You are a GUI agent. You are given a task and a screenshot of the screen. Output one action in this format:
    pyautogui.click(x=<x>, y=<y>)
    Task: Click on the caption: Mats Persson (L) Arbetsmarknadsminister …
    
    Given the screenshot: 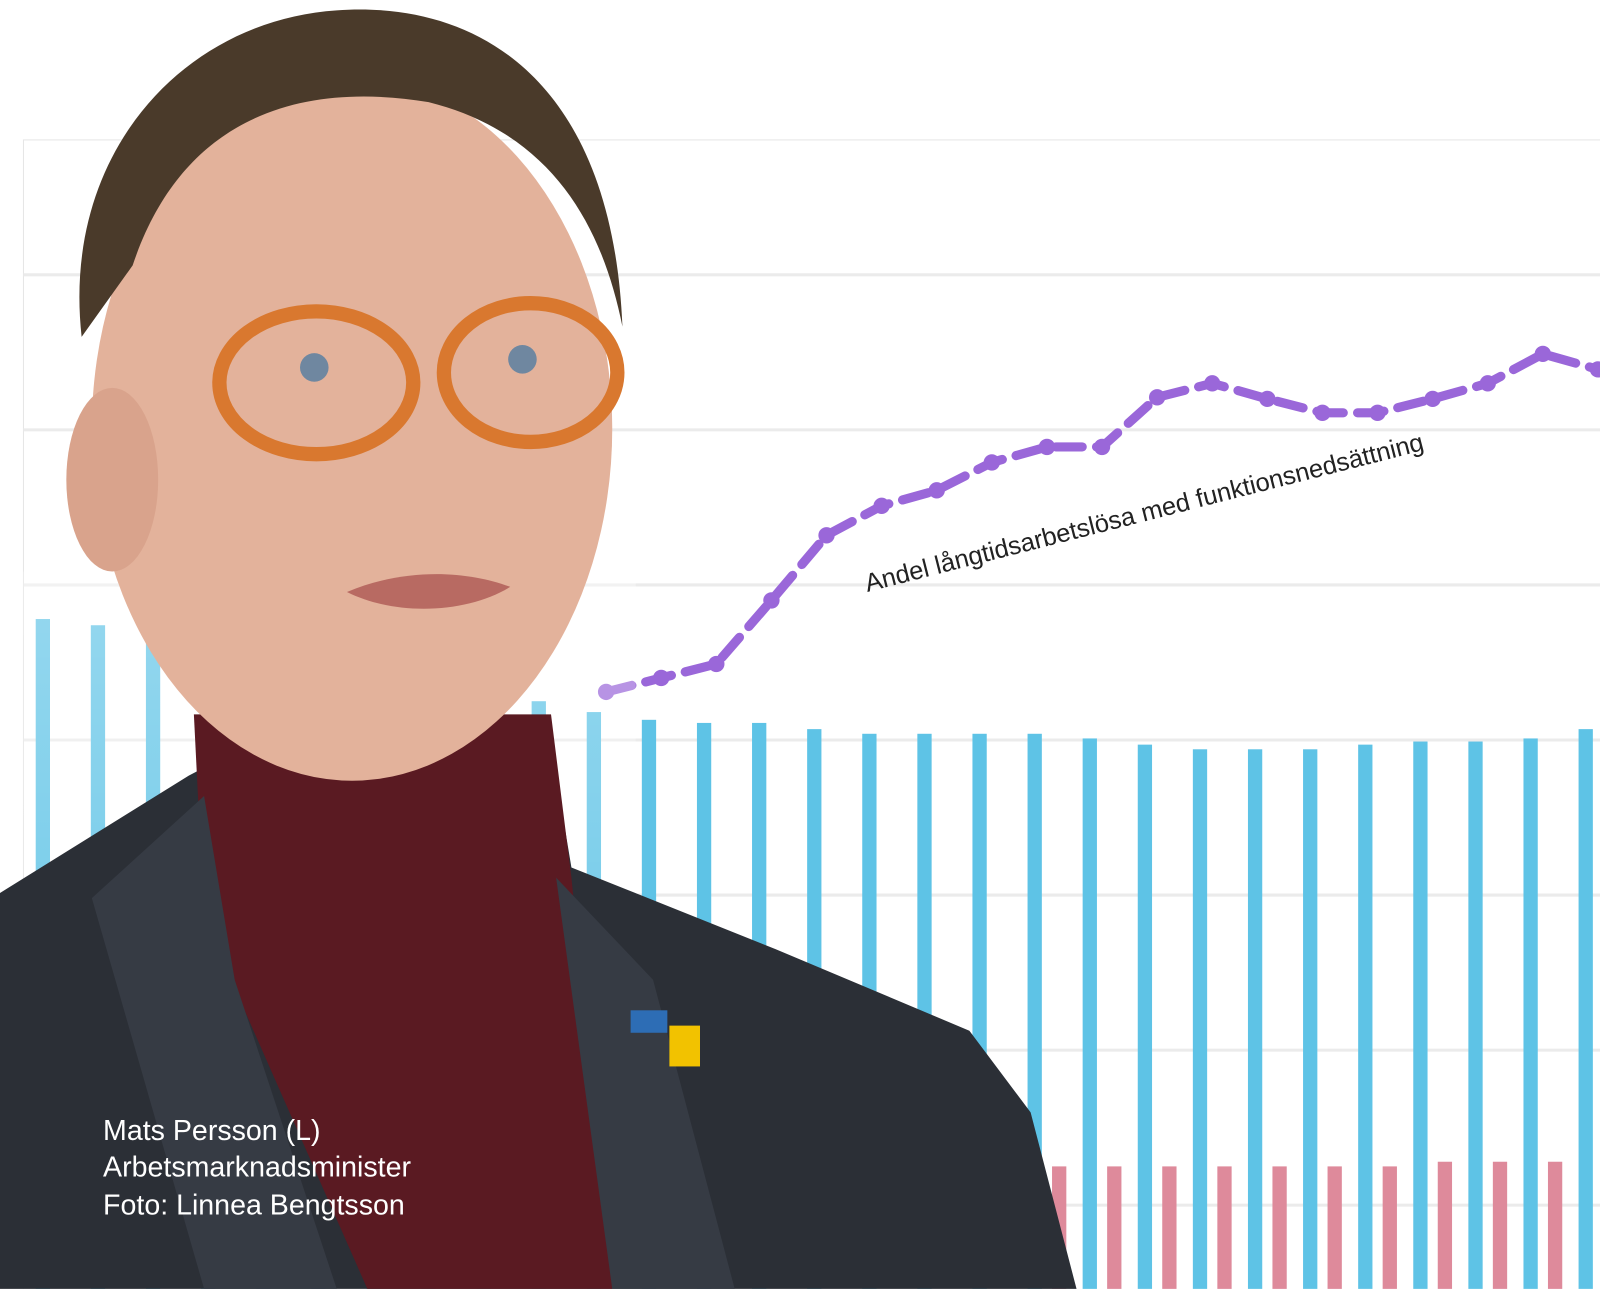 What is the action you would take?
    pyautogui.click(x=257, y=1168)
    